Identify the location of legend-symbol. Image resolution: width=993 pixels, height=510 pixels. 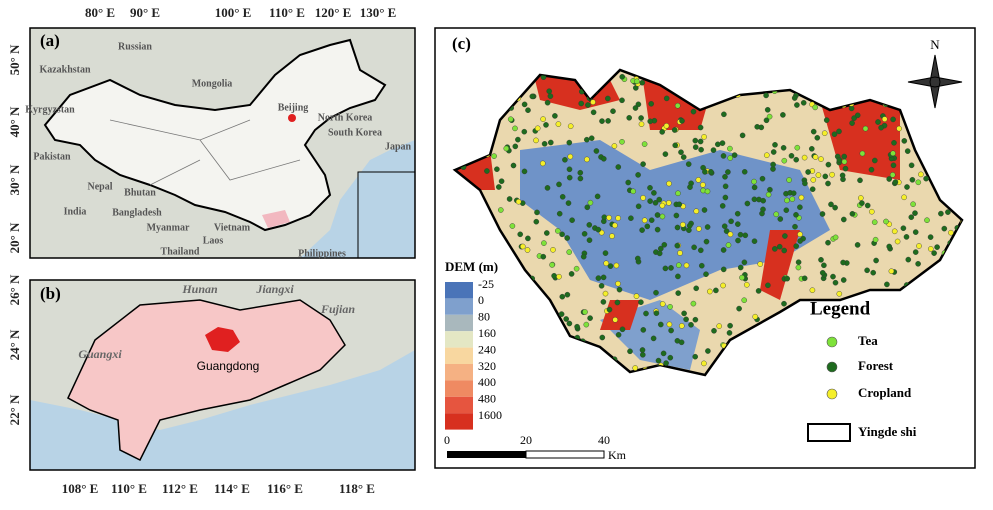
(832, 342).